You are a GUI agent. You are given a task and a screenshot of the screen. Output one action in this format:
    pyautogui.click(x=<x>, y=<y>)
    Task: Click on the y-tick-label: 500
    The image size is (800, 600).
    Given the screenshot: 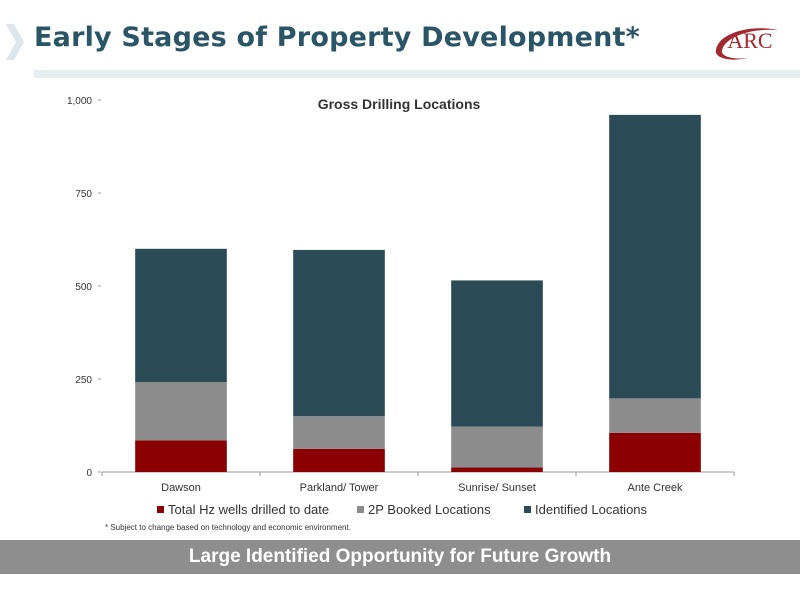 What is the action you would take?
    pyautogui.click(x=83, y=287)
    